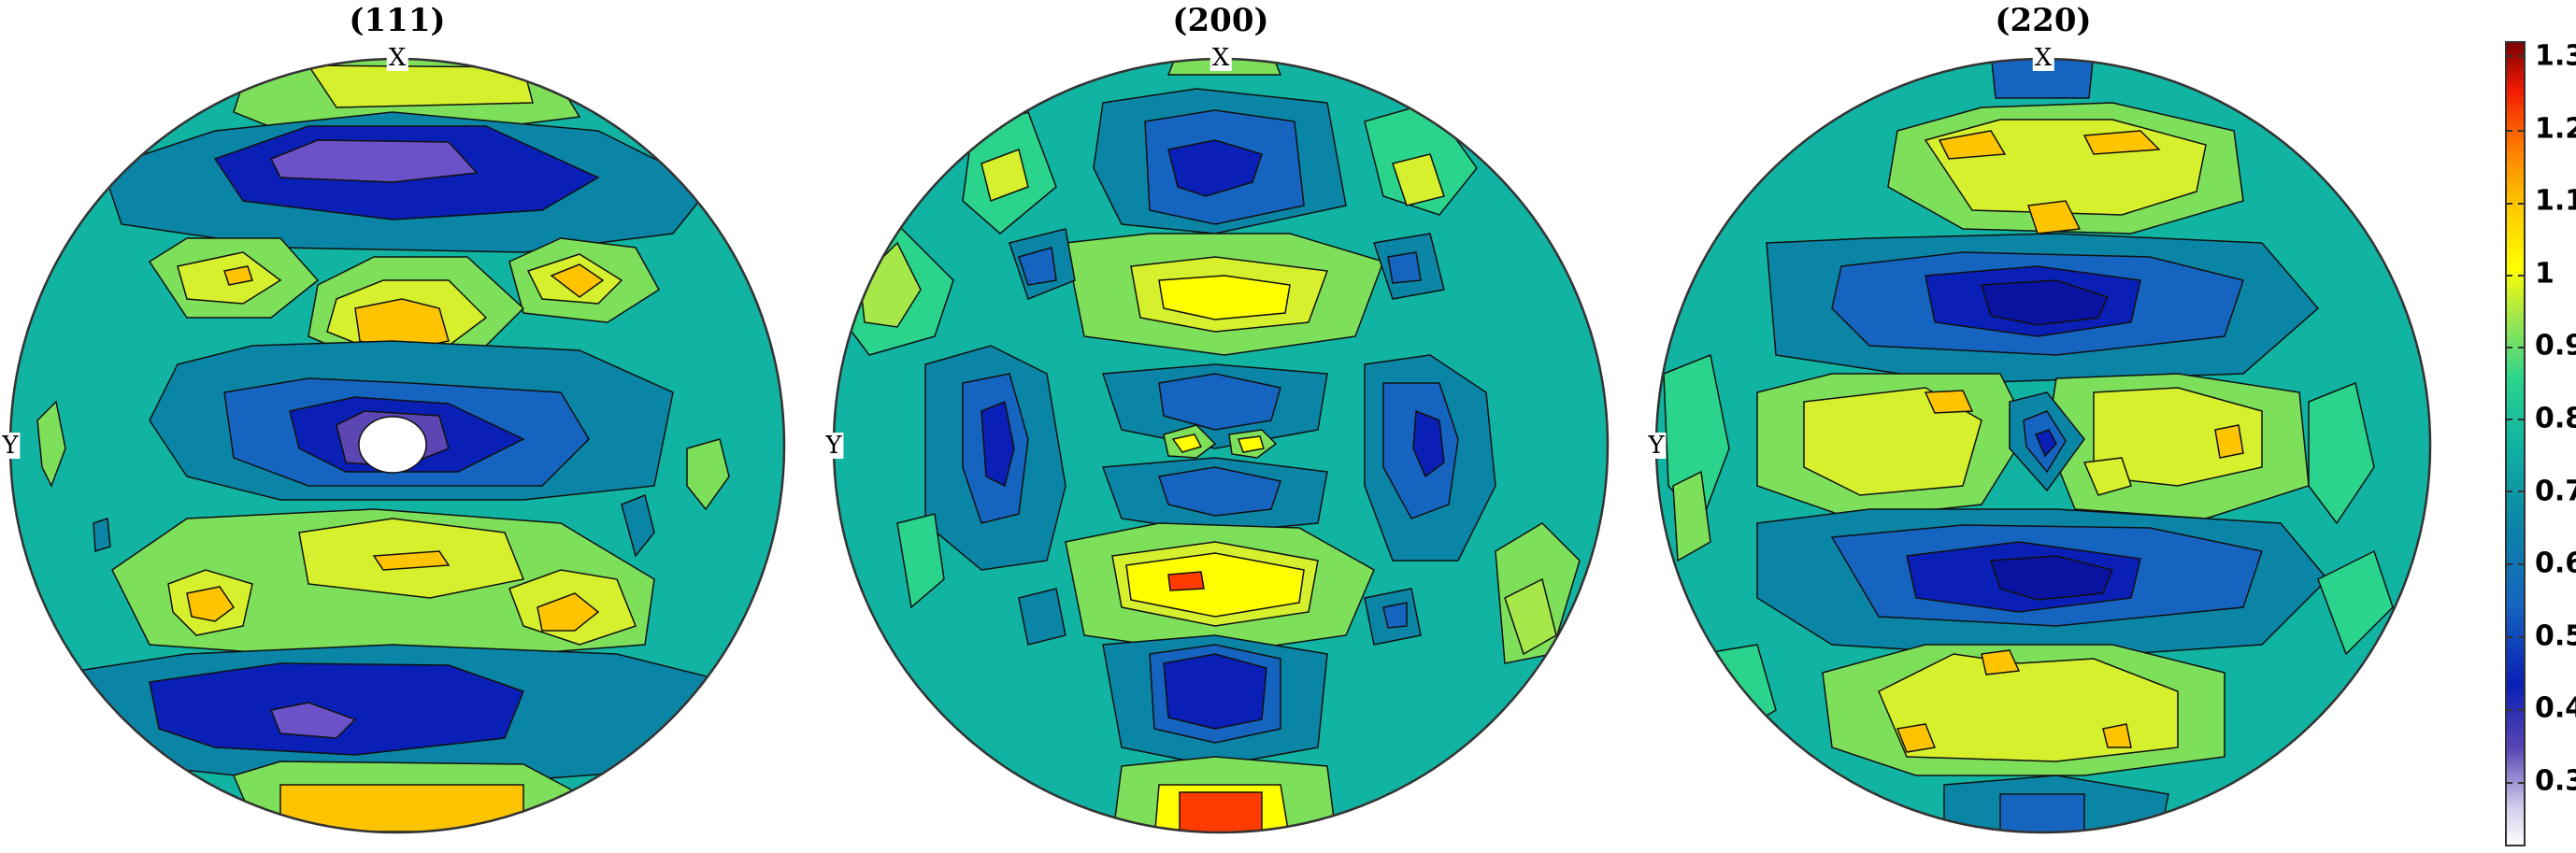 Image resolution: width=2576 pixels, height=853 pixels. What do you see at coordinates (2545, 274) in the screenshot?
I see `colorbar-tick-label: 1` at bounding box center [2545, 274].